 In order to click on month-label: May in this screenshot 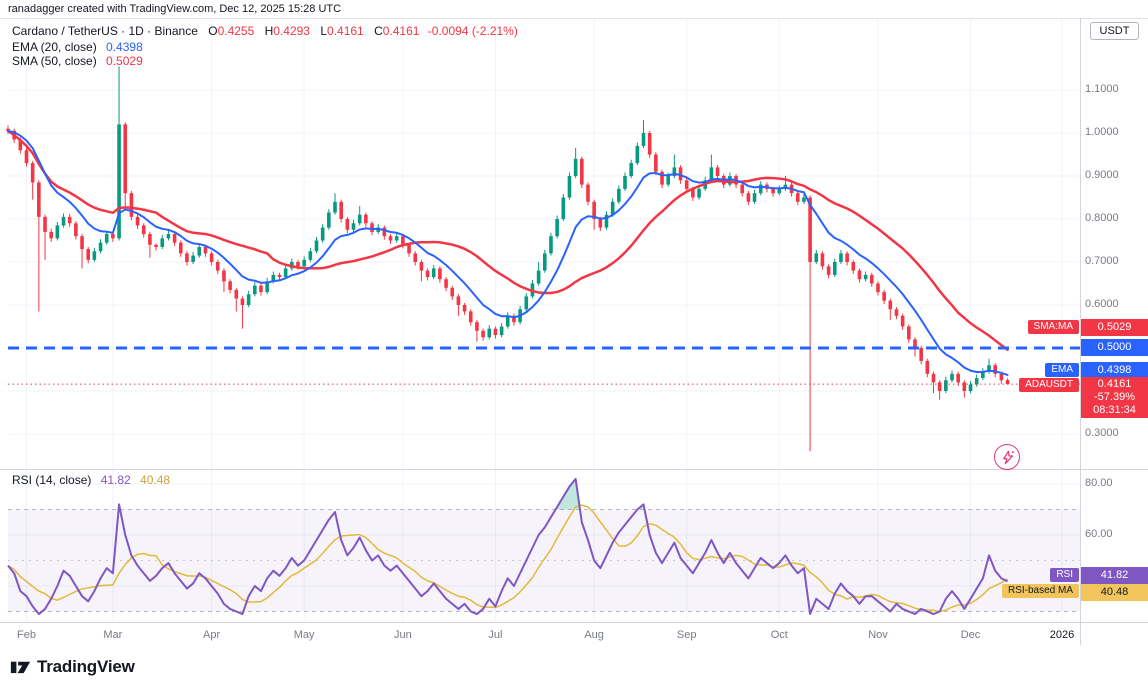, I will do `click(304, 635)`.